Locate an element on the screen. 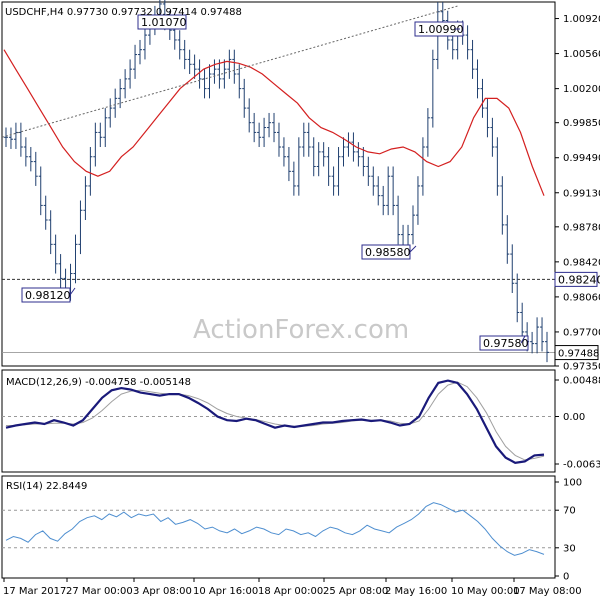  date-tick-label: 17 Mar 2017 is located at coordinates (34, 591).